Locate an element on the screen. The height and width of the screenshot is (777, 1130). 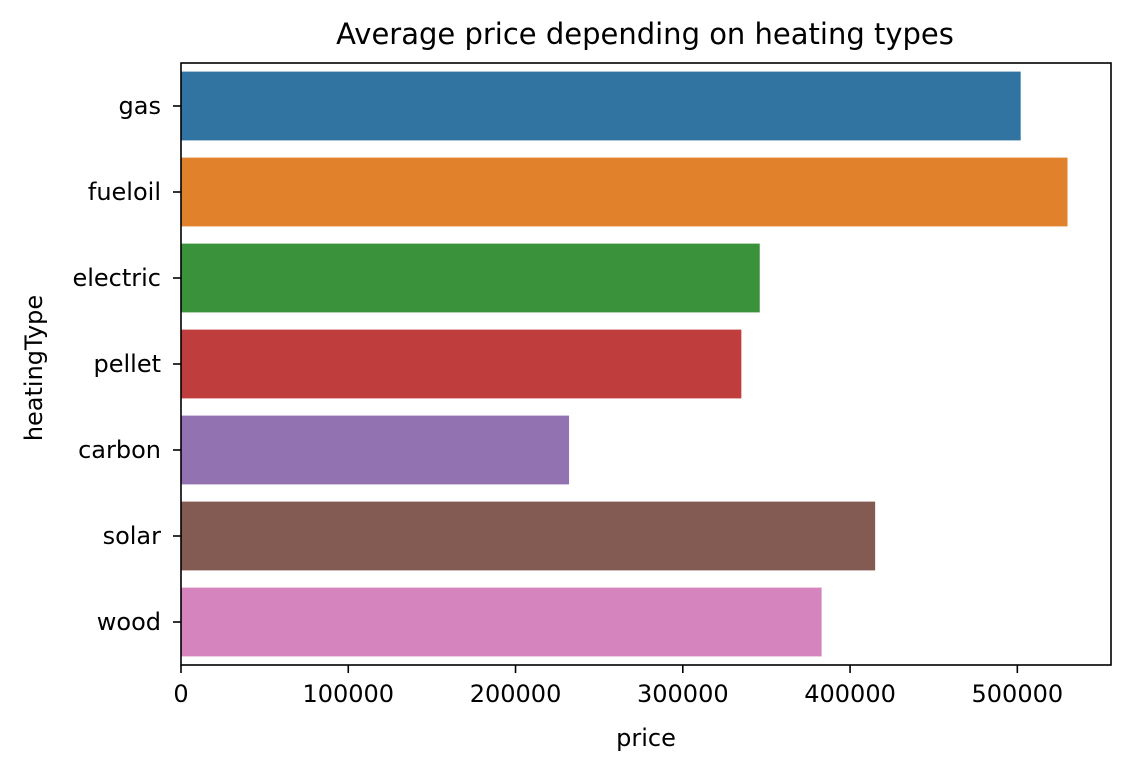
x-axis-label: price is located at coordinates (646, 738).